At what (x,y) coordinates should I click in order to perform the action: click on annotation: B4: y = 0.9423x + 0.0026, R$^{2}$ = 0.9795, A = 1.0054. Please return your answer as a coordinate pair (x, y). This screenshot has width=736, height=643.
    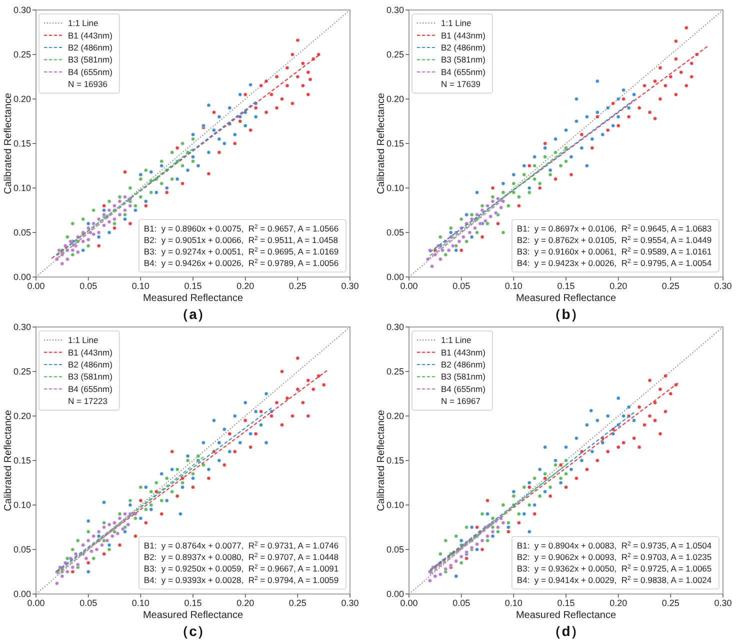
    Looking at the image, I should click on (614, 263).